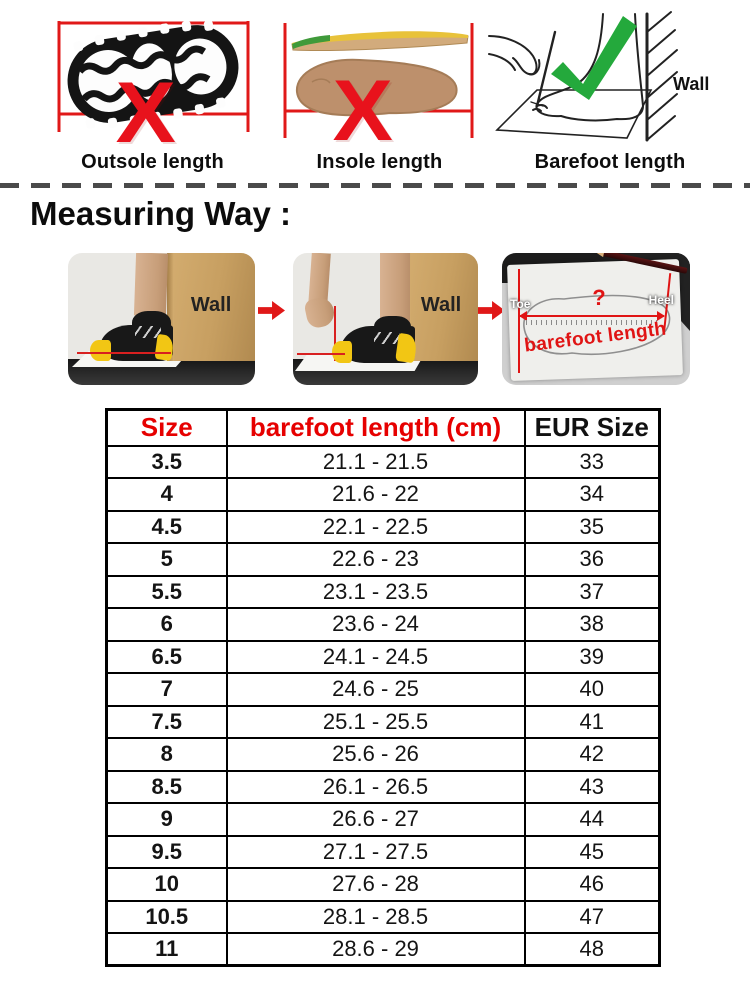 This screenshot has height=1000, width=750. What do you see at coordinates (166, 786) in the screenshot?
I see `size-cell: 8.5` at bounding box center [166, 786].